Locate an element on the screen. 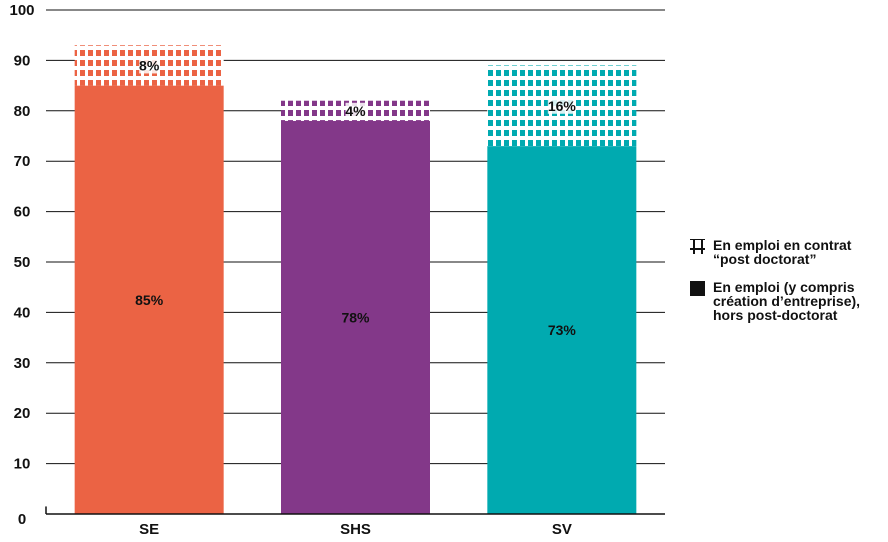 This screenshot has height=542, width=888. x-category-label: SHS is located at coordinates (355, 529).